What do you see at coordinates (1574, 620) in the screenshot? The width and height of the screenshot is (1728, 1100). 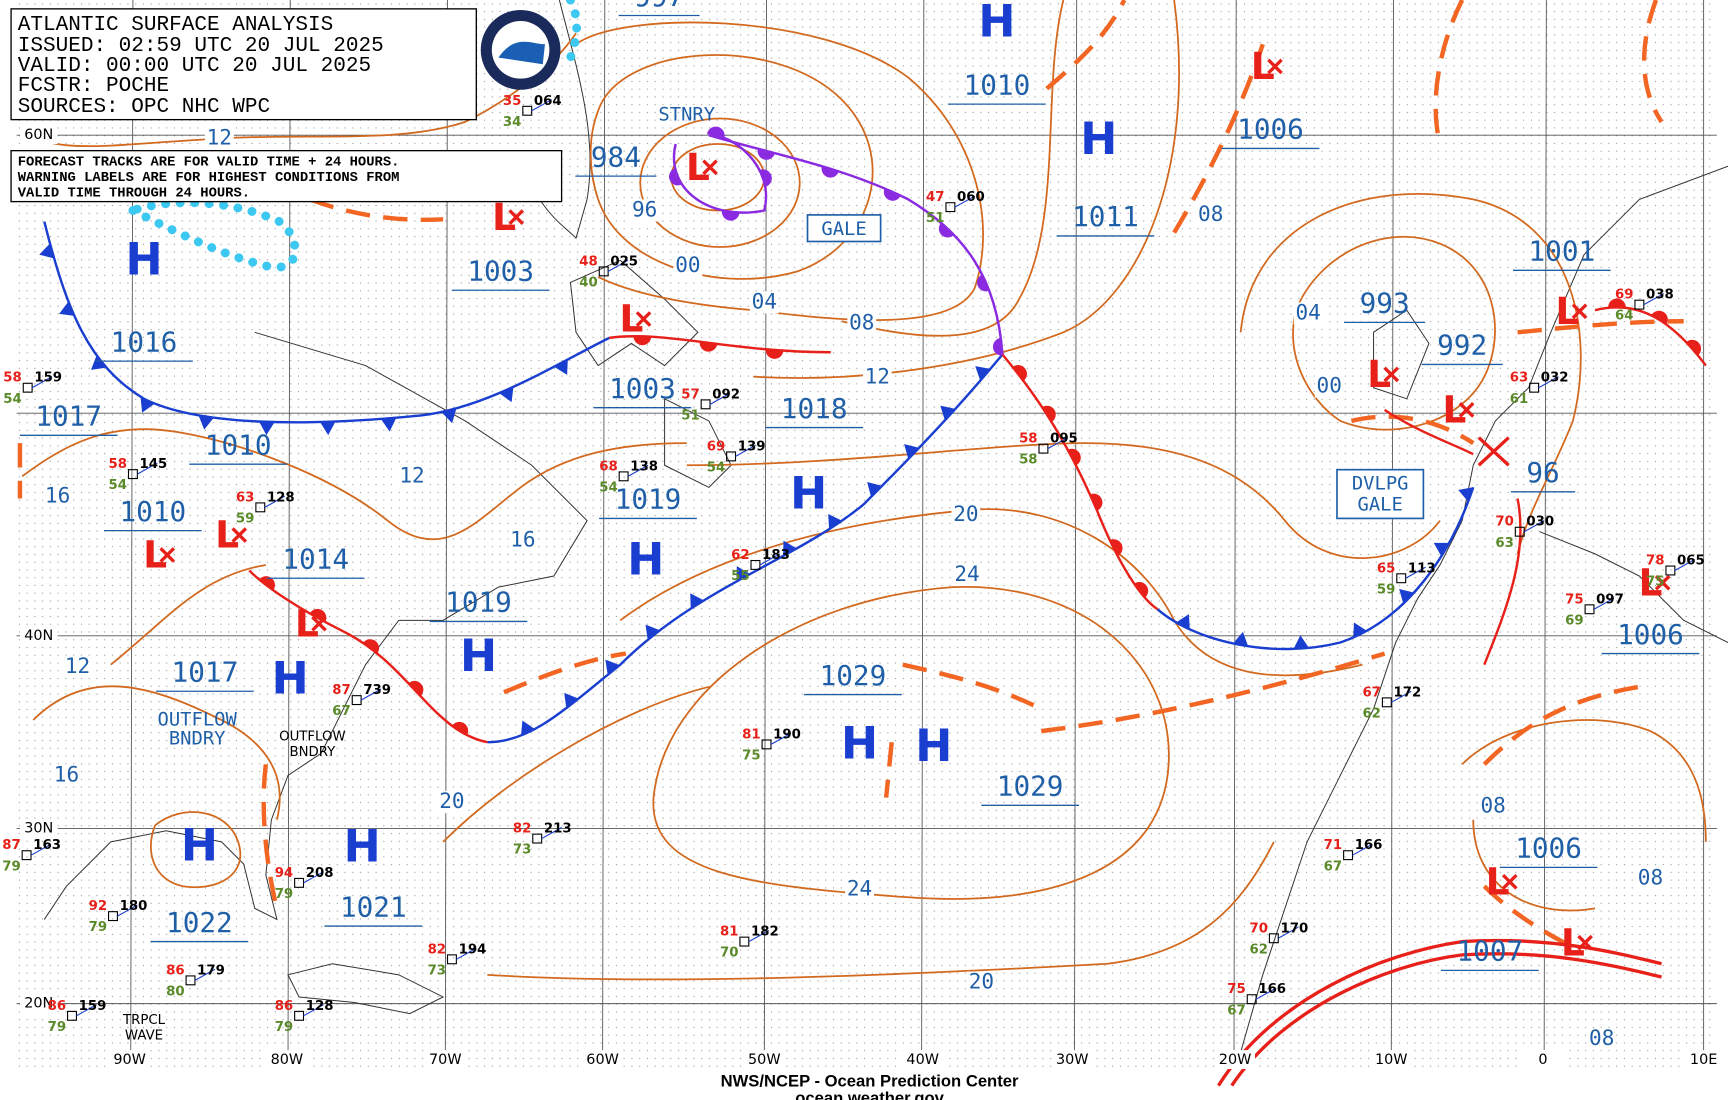 I see `station-dewpoint: 69` at bounding box center [1574, 620].